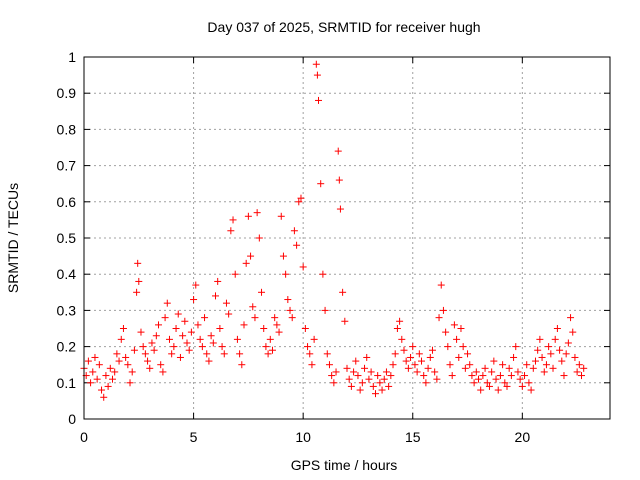 The height and width of the screenshot is (480, 640). What do you see at coordinates (72, 419) in the screenshot?
I see `y-tick-label: 0` at bounding box center [72, 419].